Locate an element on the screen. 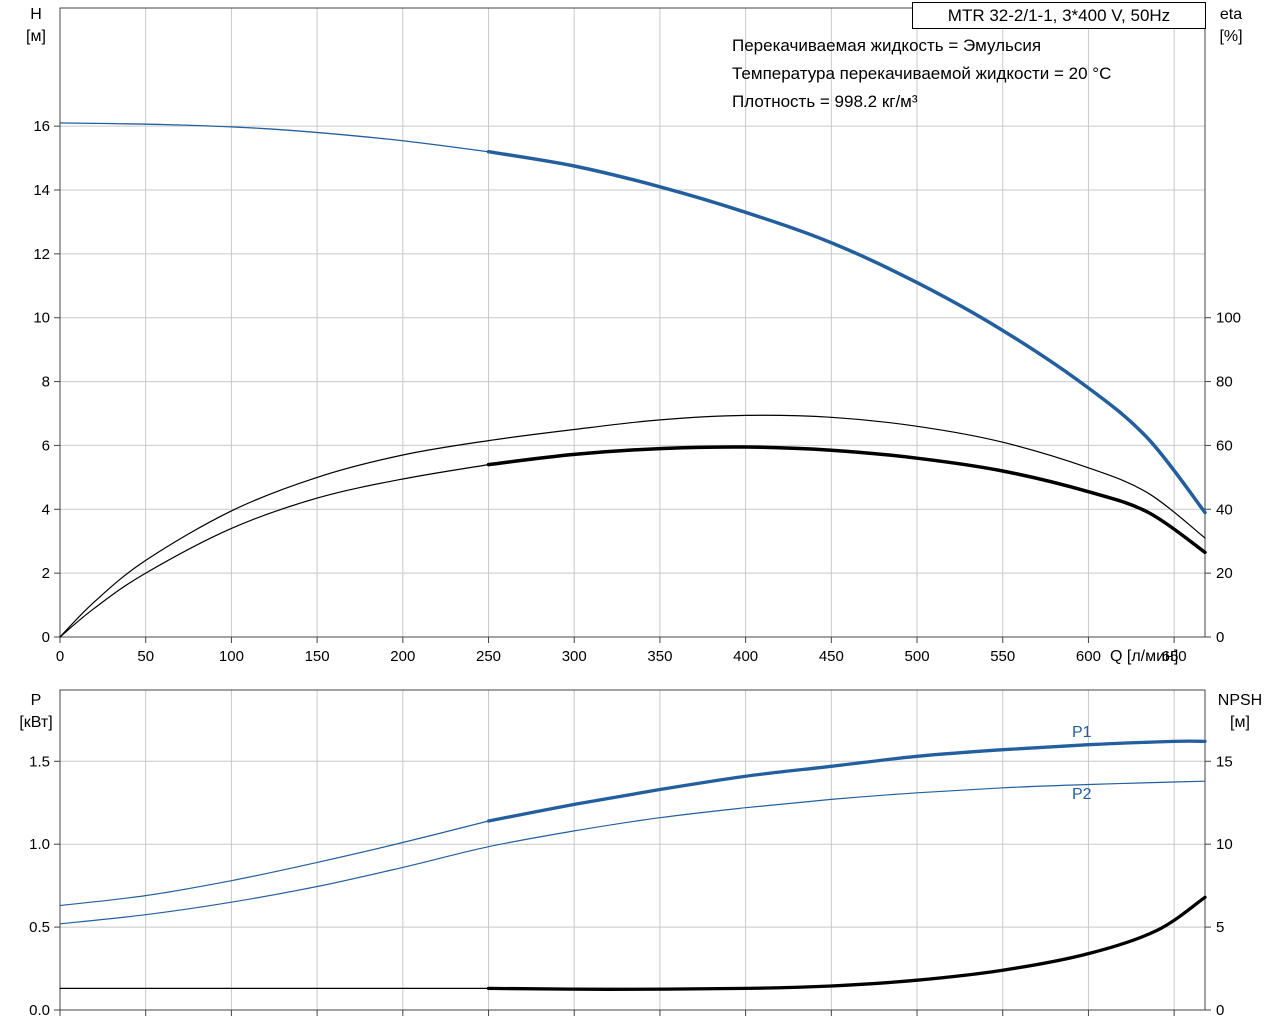  y-left-tick-label: 4 is located at coordinates (46, 509).